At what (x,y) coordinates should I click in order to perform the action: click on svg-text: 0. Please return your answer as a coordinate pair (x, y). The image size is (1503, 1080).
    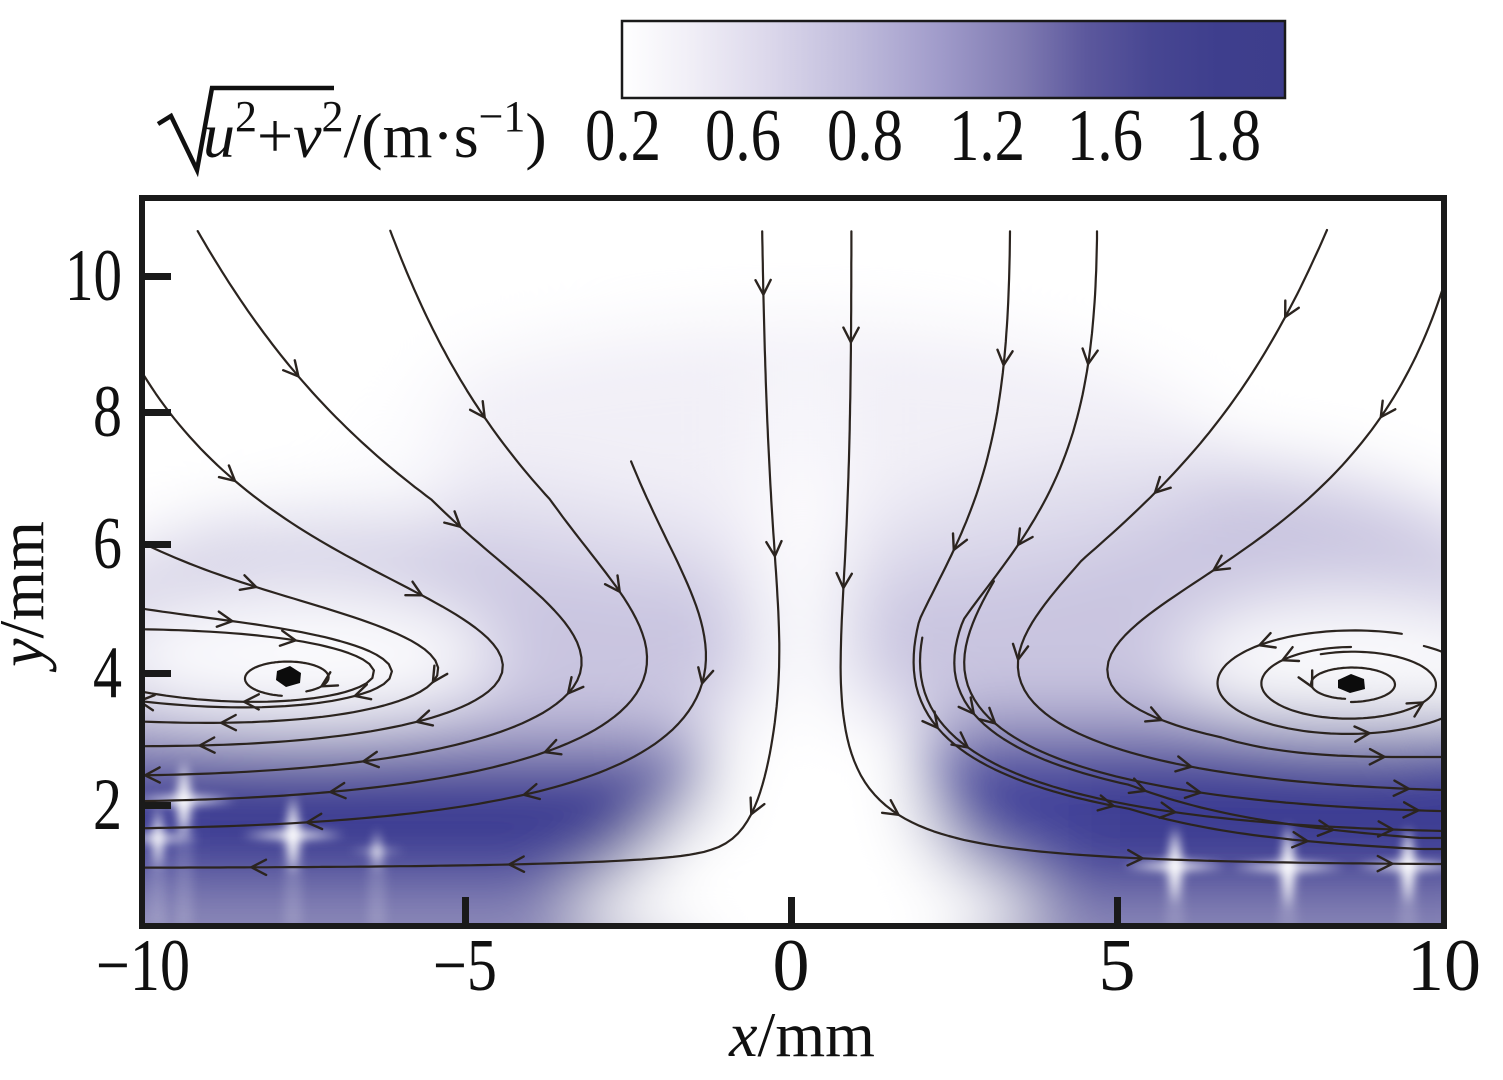
    Looking at the image, I should click on (791, 966).